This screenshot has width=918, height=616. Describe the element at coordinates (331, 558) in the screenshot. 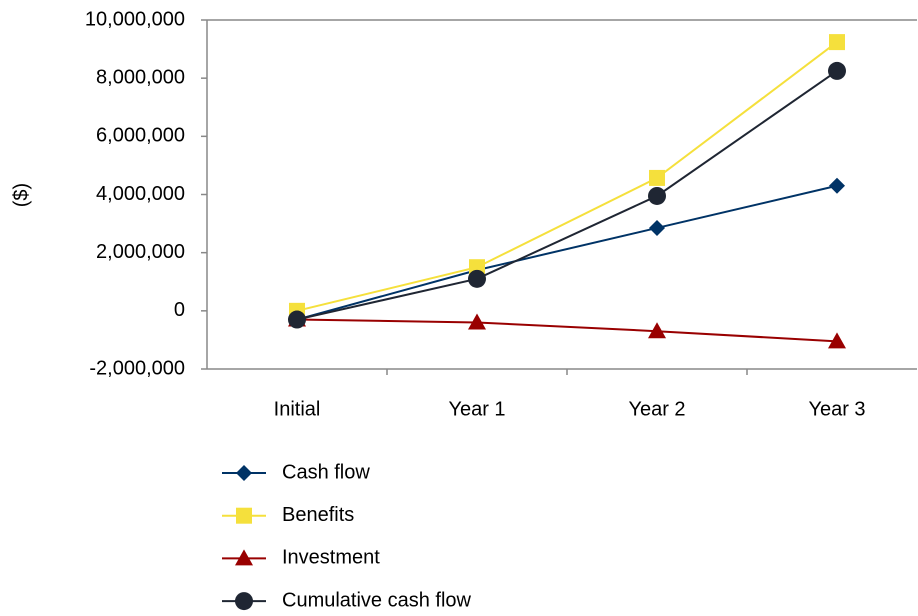

I see `legend-label: Investment` at that location.